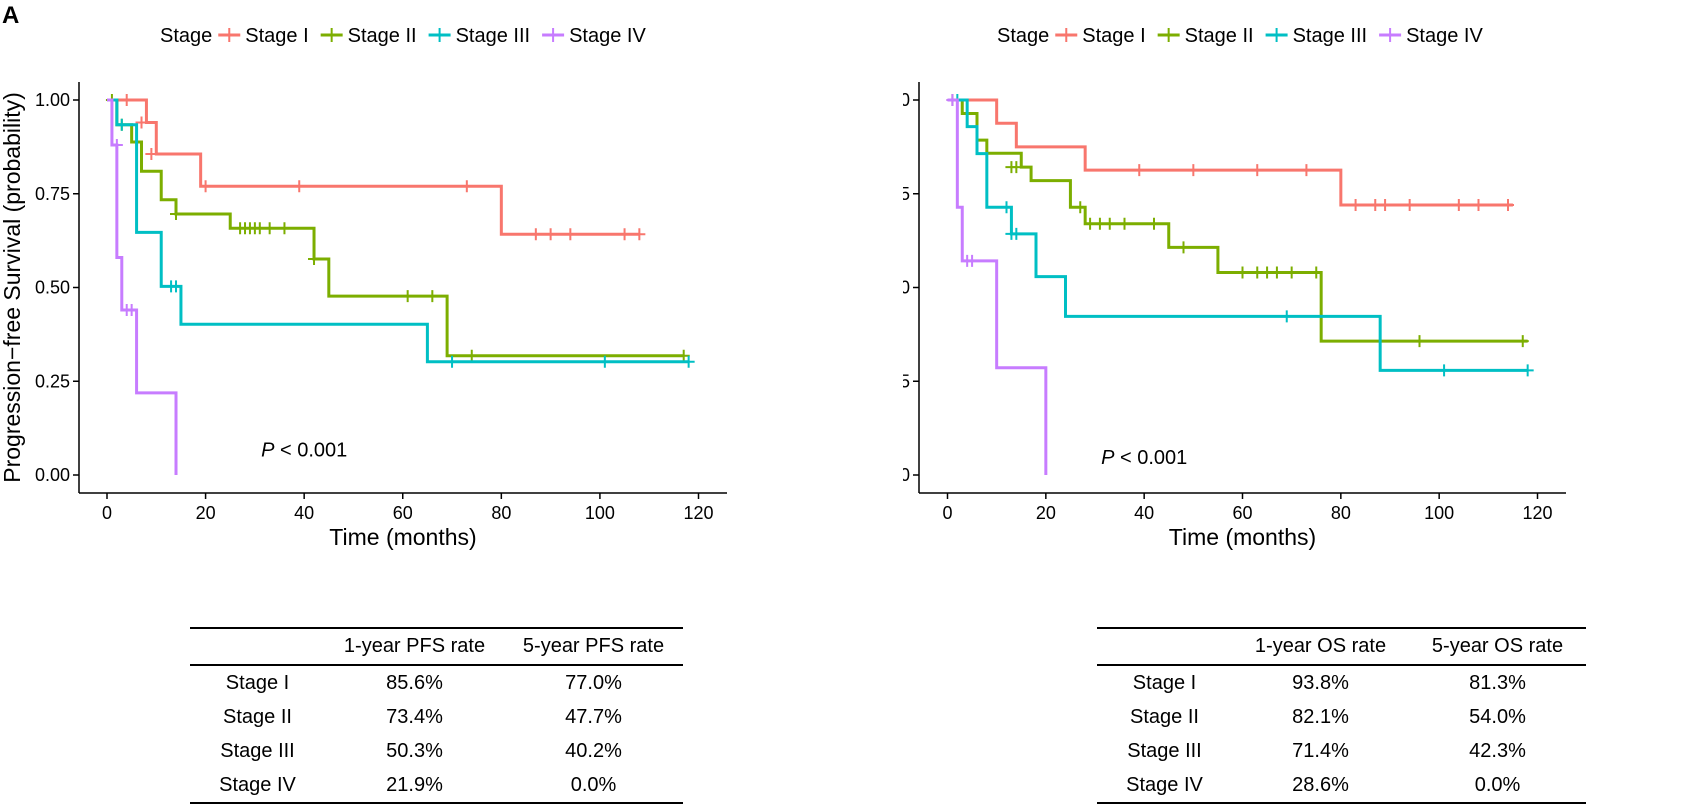  What do you see at coordinates (1164, 750) in the screenshot?
I see `table-cell: Stage III` at bounding box center [1164, 750].